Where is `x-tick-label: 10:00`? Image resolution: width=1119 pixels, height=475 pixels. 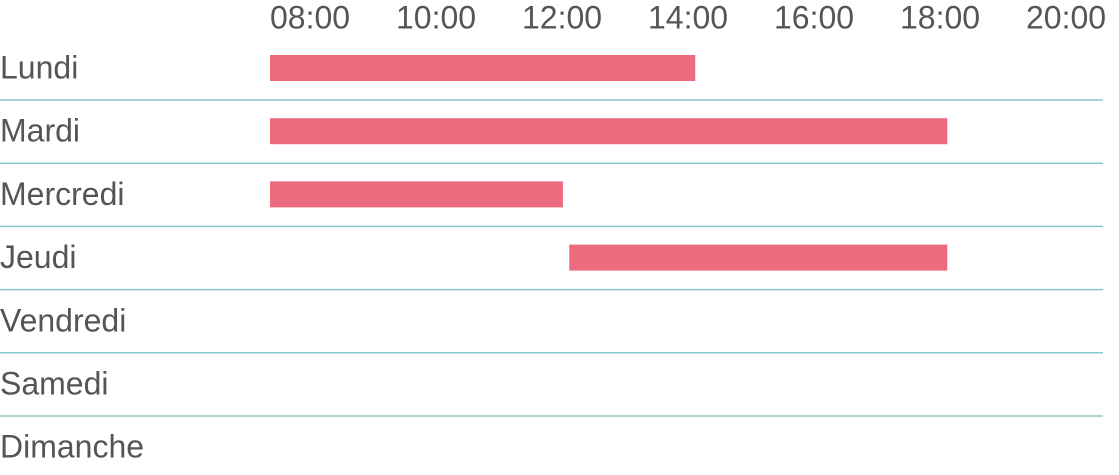 x-tick-label: 10:00 is located at coordinates (436, 17).